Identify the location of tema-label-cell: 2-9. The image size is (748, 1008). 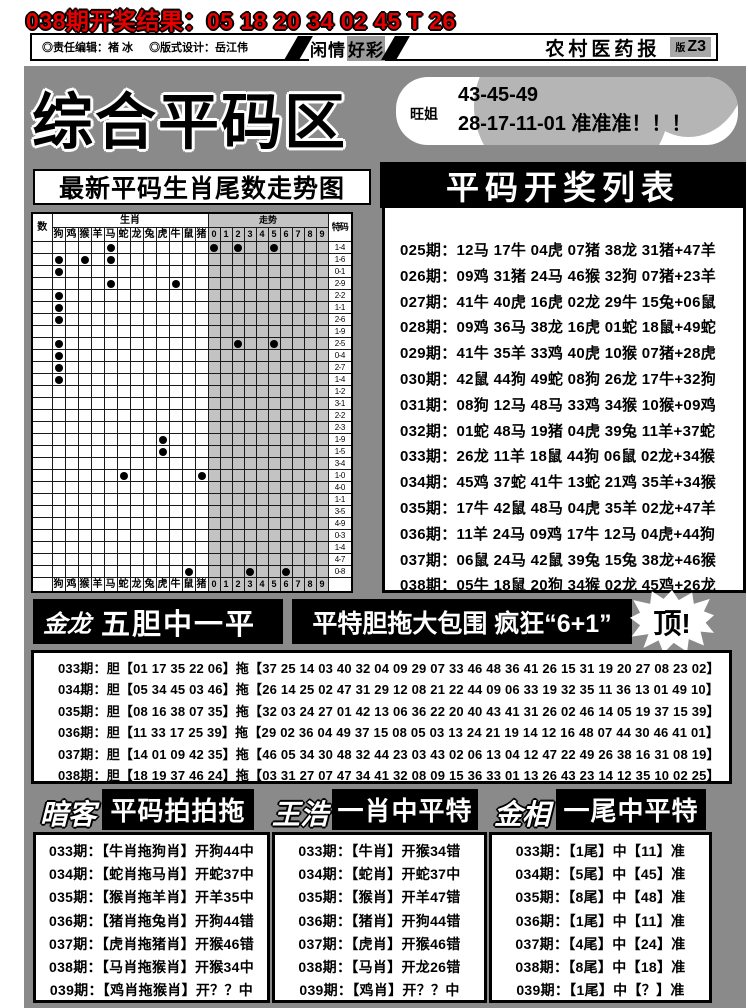
(340, 283).